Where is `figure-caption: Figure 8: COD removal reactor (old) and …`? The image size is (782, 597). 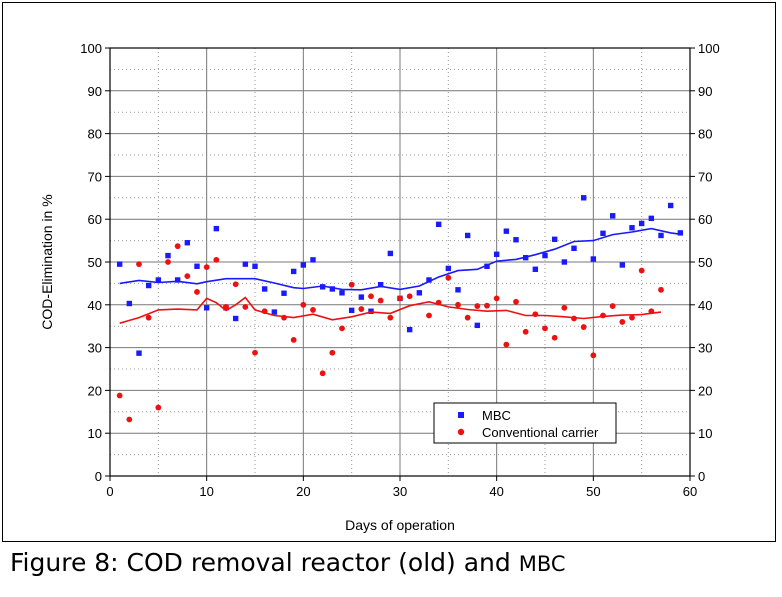 figure-caption: Figure 8: COD removal reactor (old) and … is located at coordinates (288, 562).